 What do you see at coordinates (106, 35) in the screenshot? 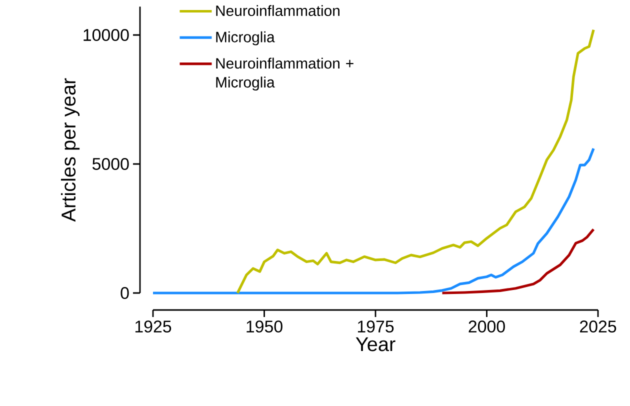
I see `y-tick-label: 10000` at bounding box center [106, 35].